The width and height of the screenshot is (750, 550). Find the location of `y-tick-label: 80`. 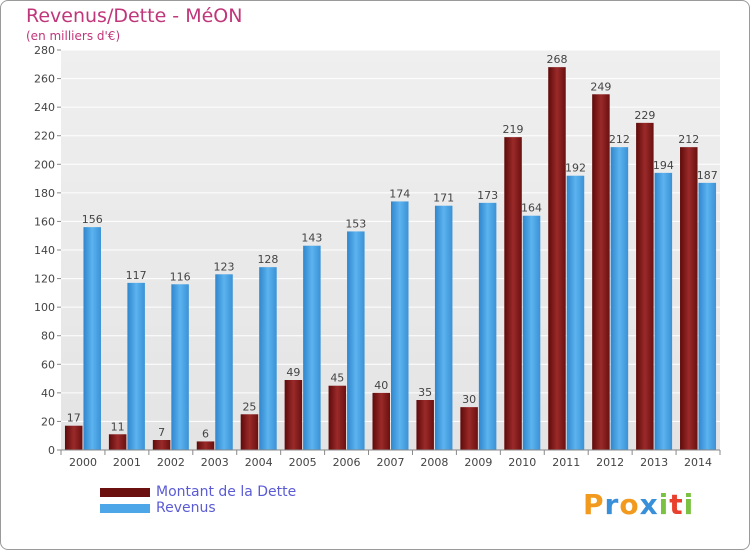

y-tick-label: 80 is located at coordinates (48, 336).